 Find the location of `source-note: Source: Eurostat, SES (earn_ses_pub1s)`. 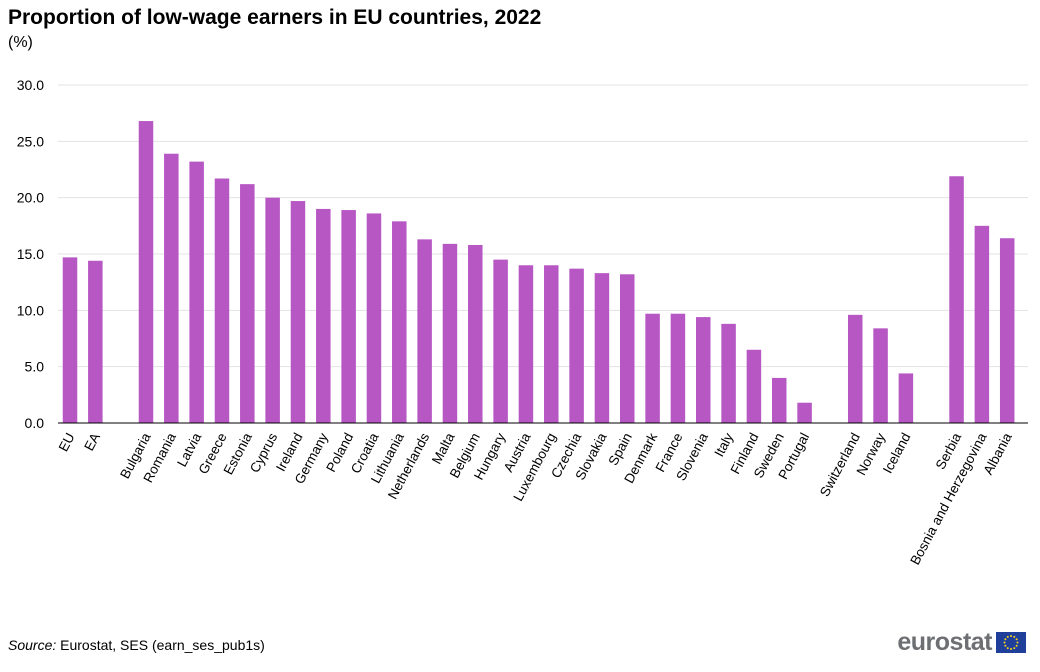

source-note: Source: Eurostat, SES (earn_ses_pub1s) is located at coordinates (136, 645).